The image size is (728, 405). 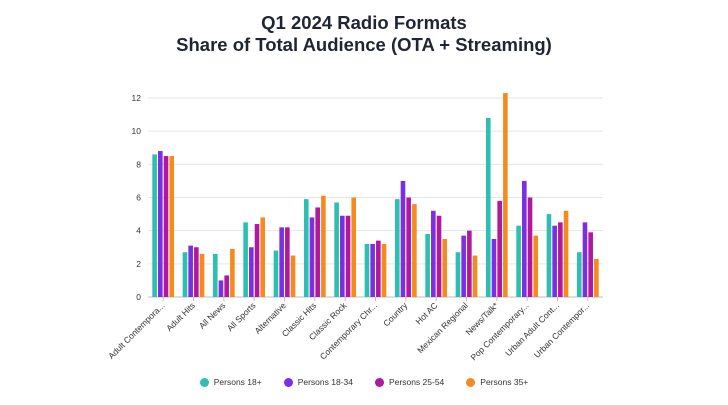 What do you see at coordinates (237, 382) in the screenshot?
I see `legend-label: Persons 18+` at bounding box center [237, 382].